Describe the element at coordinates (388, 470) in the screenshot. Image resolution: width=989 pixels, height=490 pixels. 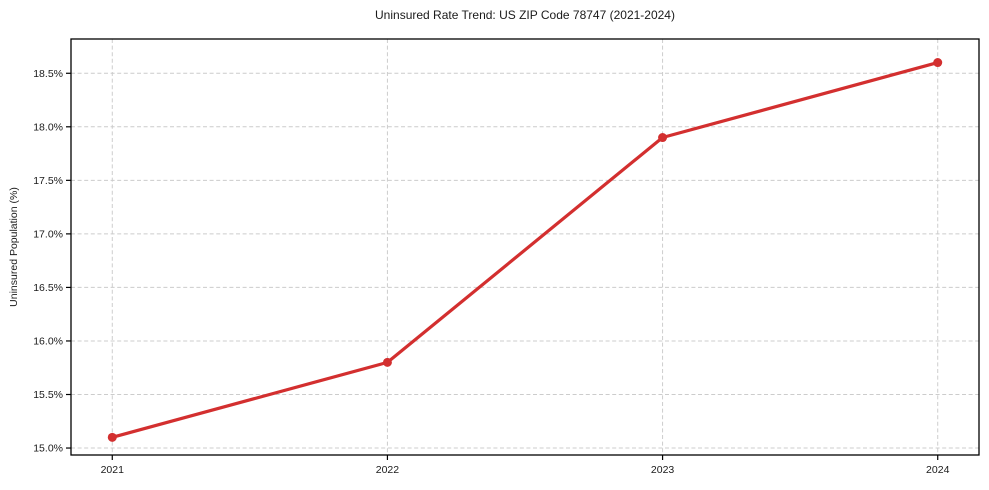
I see `x-tick-label: 2022` at that location.